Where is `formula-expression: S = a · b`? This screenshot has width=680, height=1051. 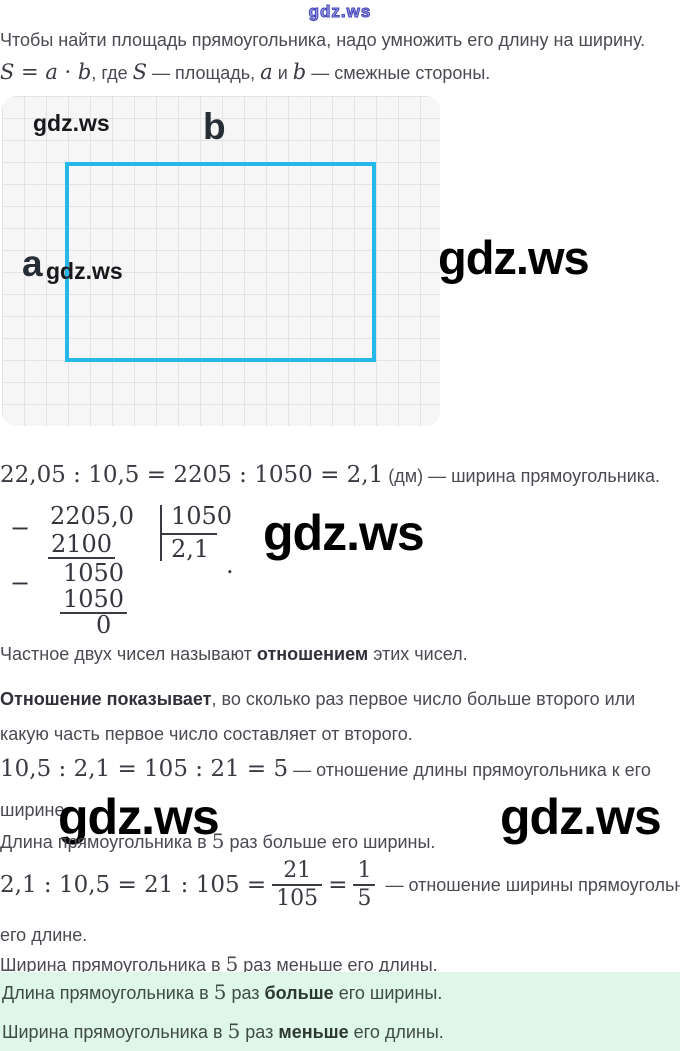 formula-expression: S = a · b is located at coordinates (46, 72).